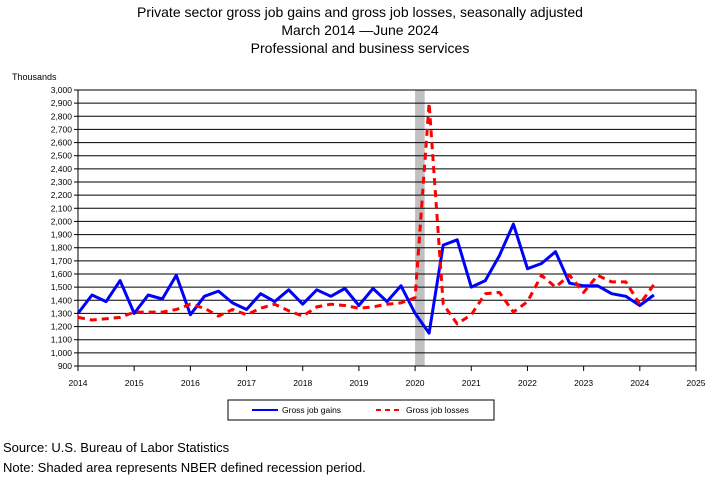  What do you see at coordinates (62, 182) in the screenshot?
I see `y-tick-label: 2,300` at bounding box center [62, 182].